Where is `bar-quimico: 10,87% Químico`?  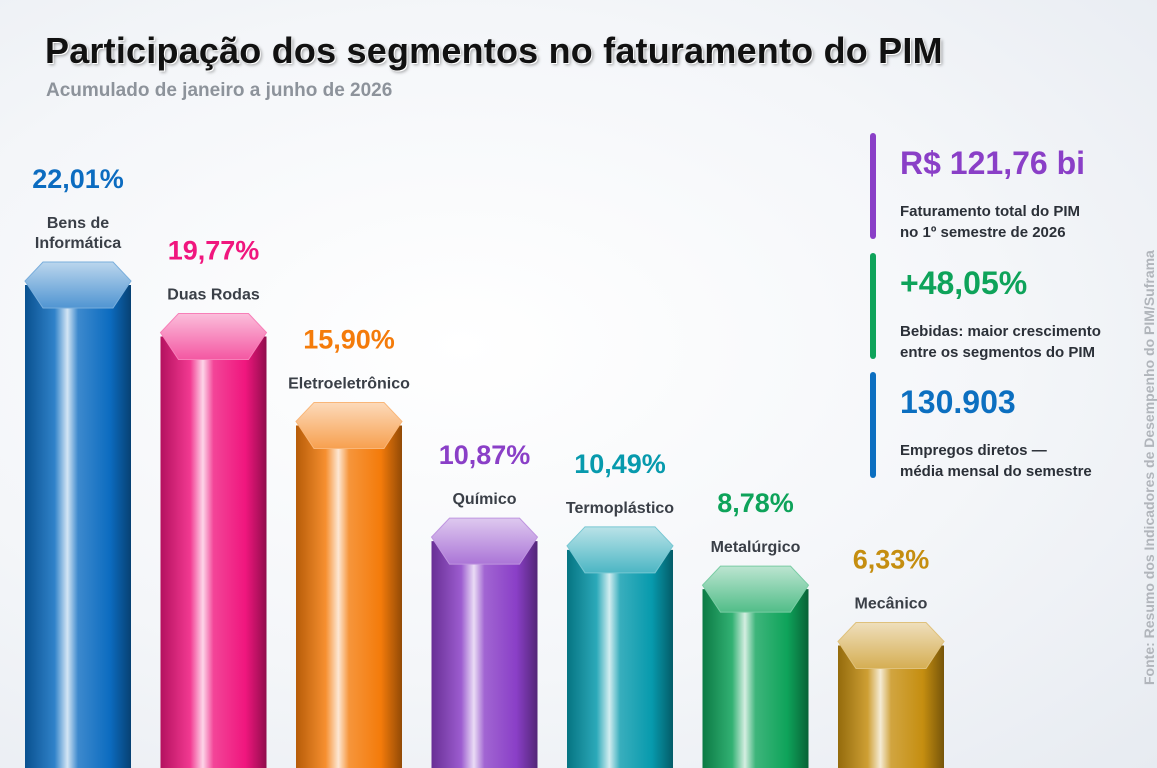 bar-quimico: 10,87% Químico is located at coordinates (484, 604).